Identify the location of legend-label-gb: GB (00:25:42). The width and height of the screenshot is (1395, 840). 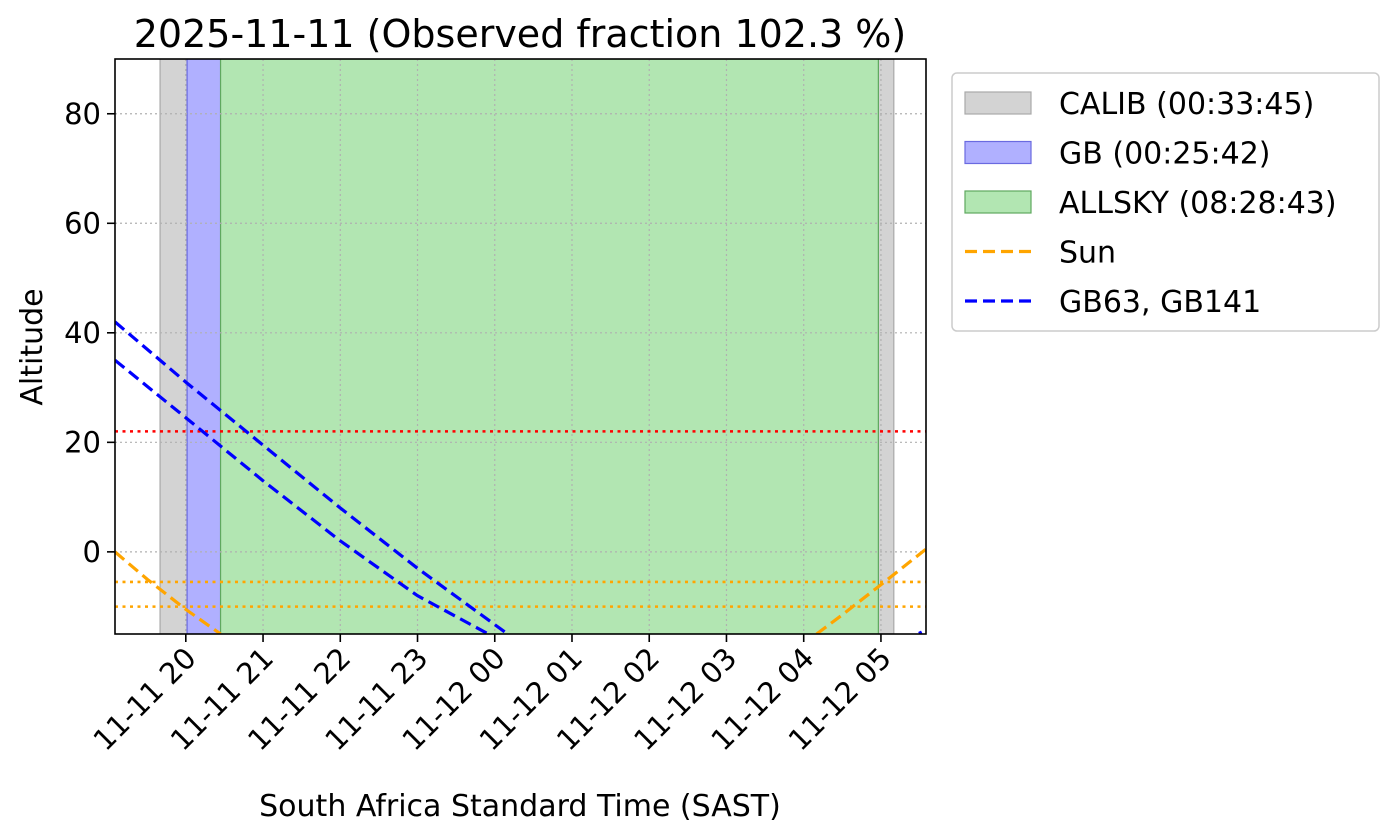
(1165, 154).